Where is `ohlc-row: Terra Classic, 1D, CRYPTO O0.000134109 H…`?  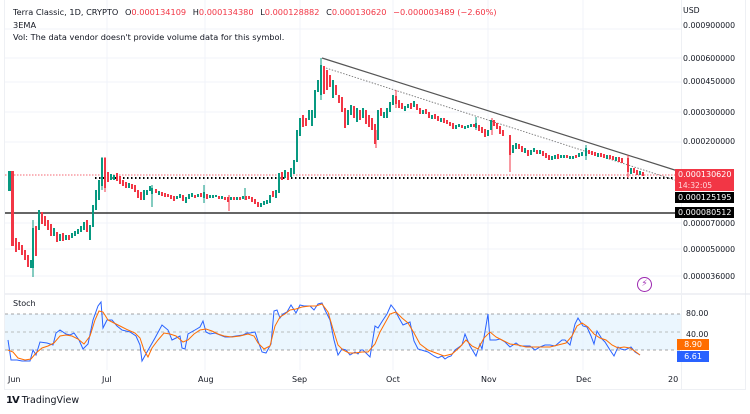
ohlc-row: Terra Classic, 1D, CRYPTO O0.000134109 H… is located at coordinates (255, 12).